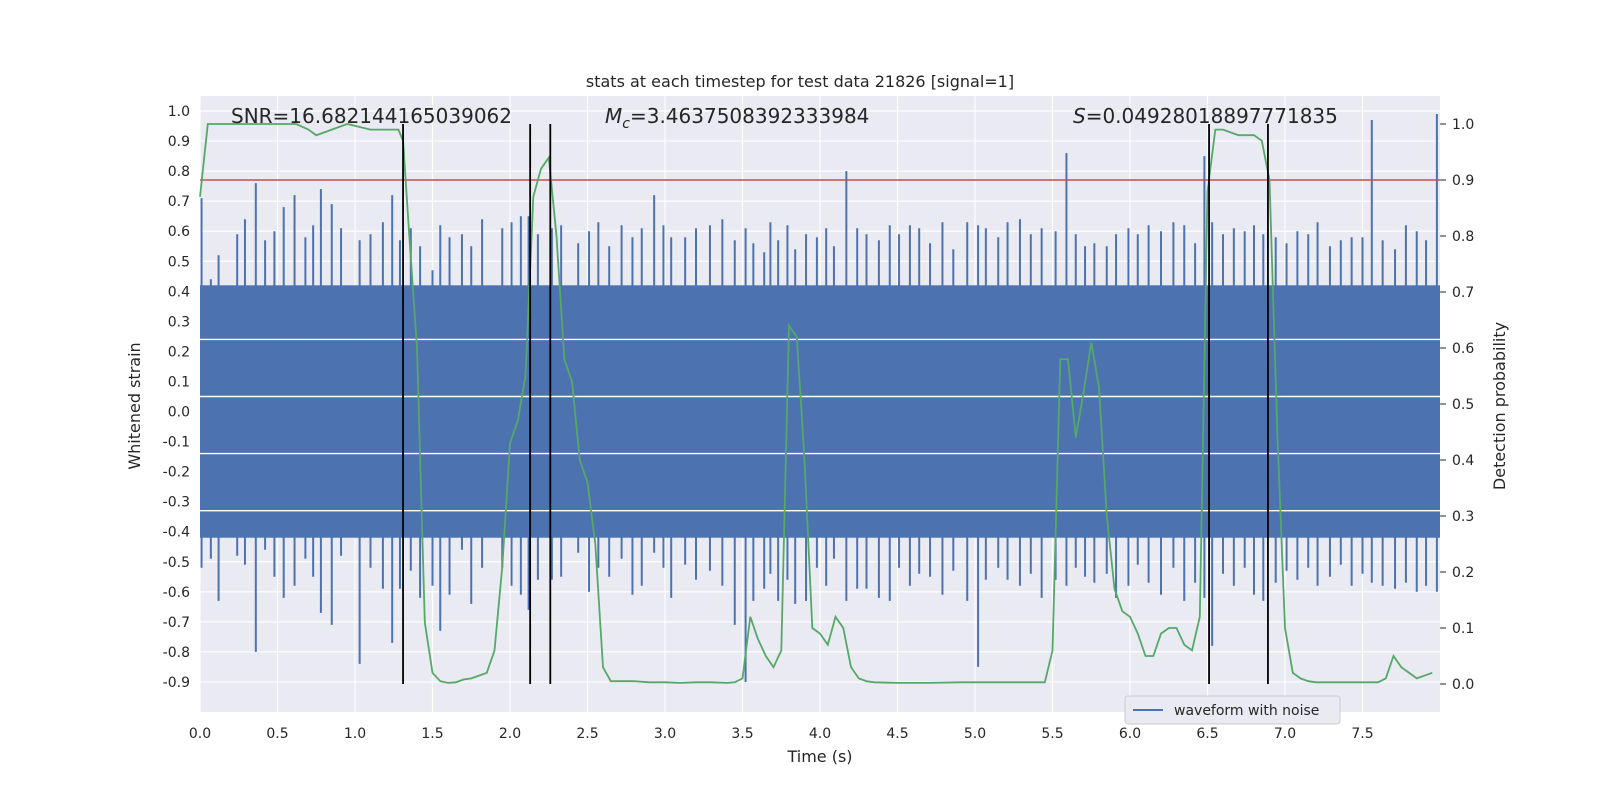 Image resolution: width=1600 pixels, height=800 pixels. Describe the element at coordinates (820, 734) in the screenshot. I see `x-tick-label-8: 4.0` at that location.